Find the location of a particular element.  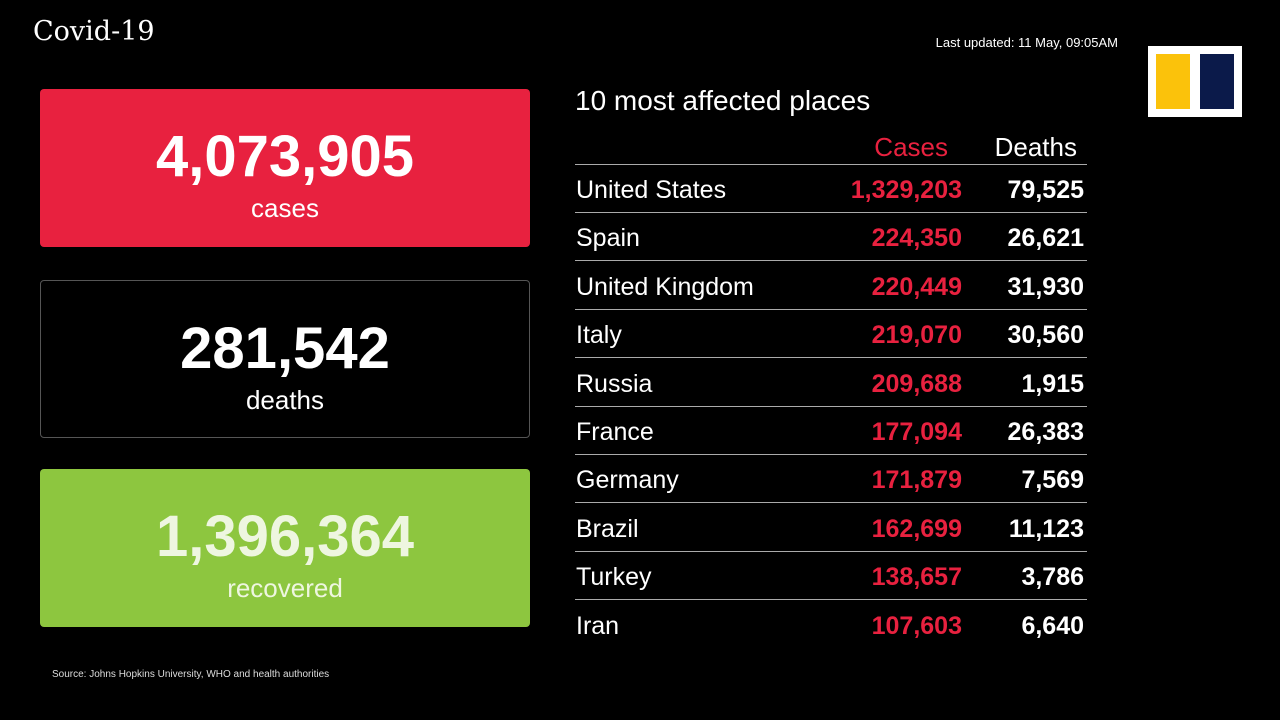

deaths: 26,621 is located at coordinates (1045, 238).